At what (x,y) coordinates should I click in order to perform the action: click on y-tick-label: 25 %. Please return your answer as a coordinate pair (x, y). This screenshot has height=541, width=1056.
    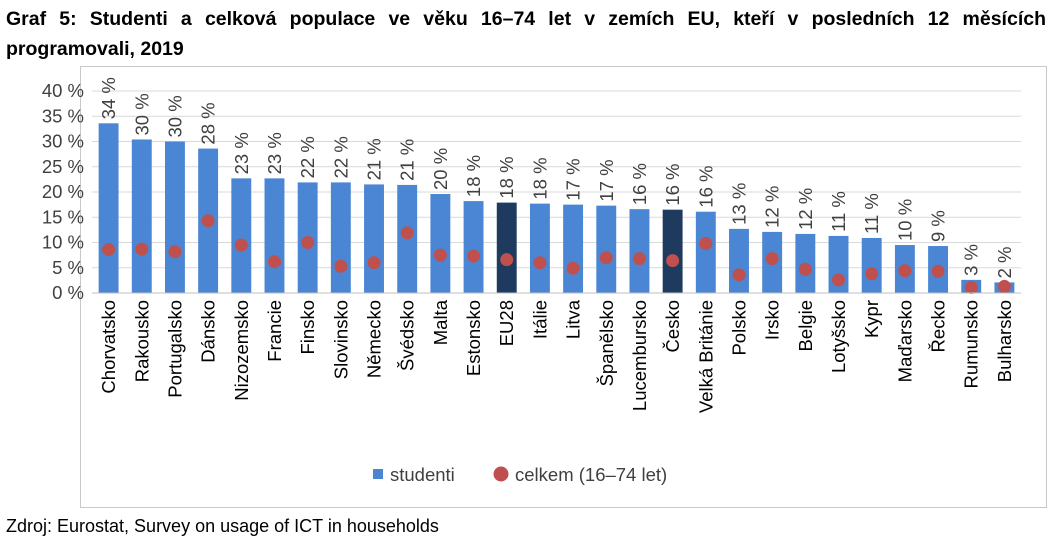
    Looking at the image, I should click on (63, 166).